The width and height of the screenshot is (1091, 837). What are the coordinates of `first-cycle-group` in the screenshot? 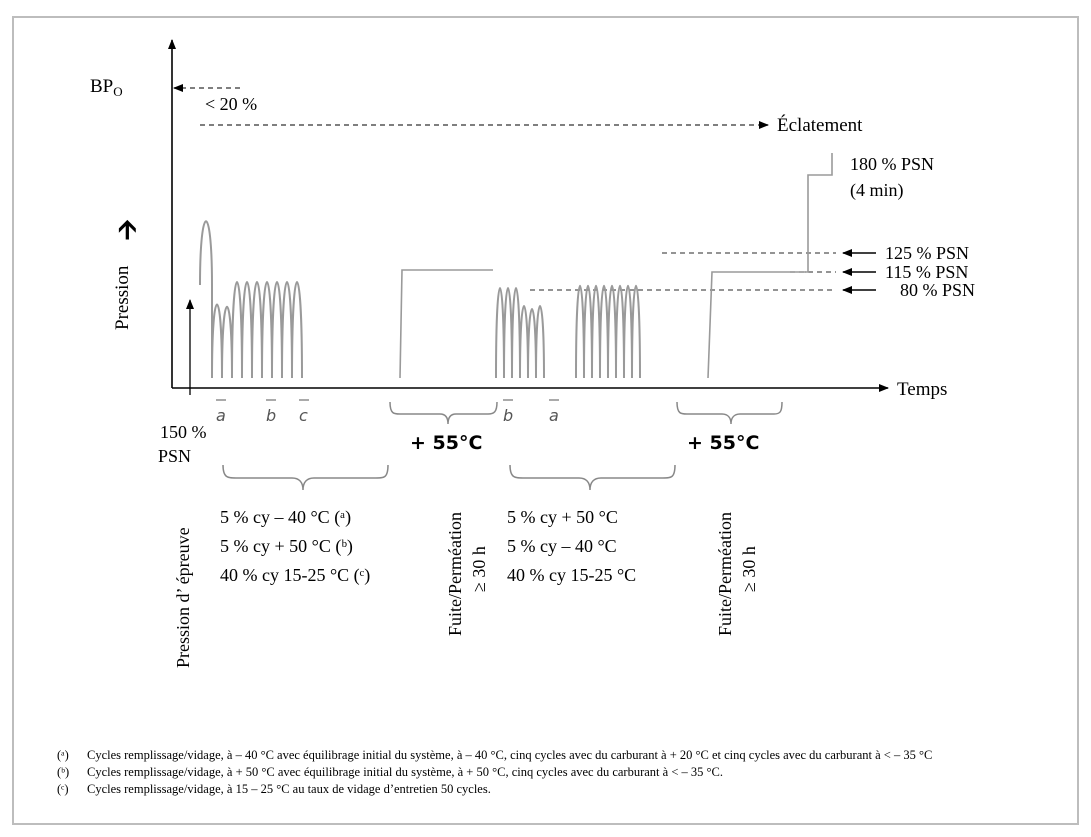 It's located at (257, 331).